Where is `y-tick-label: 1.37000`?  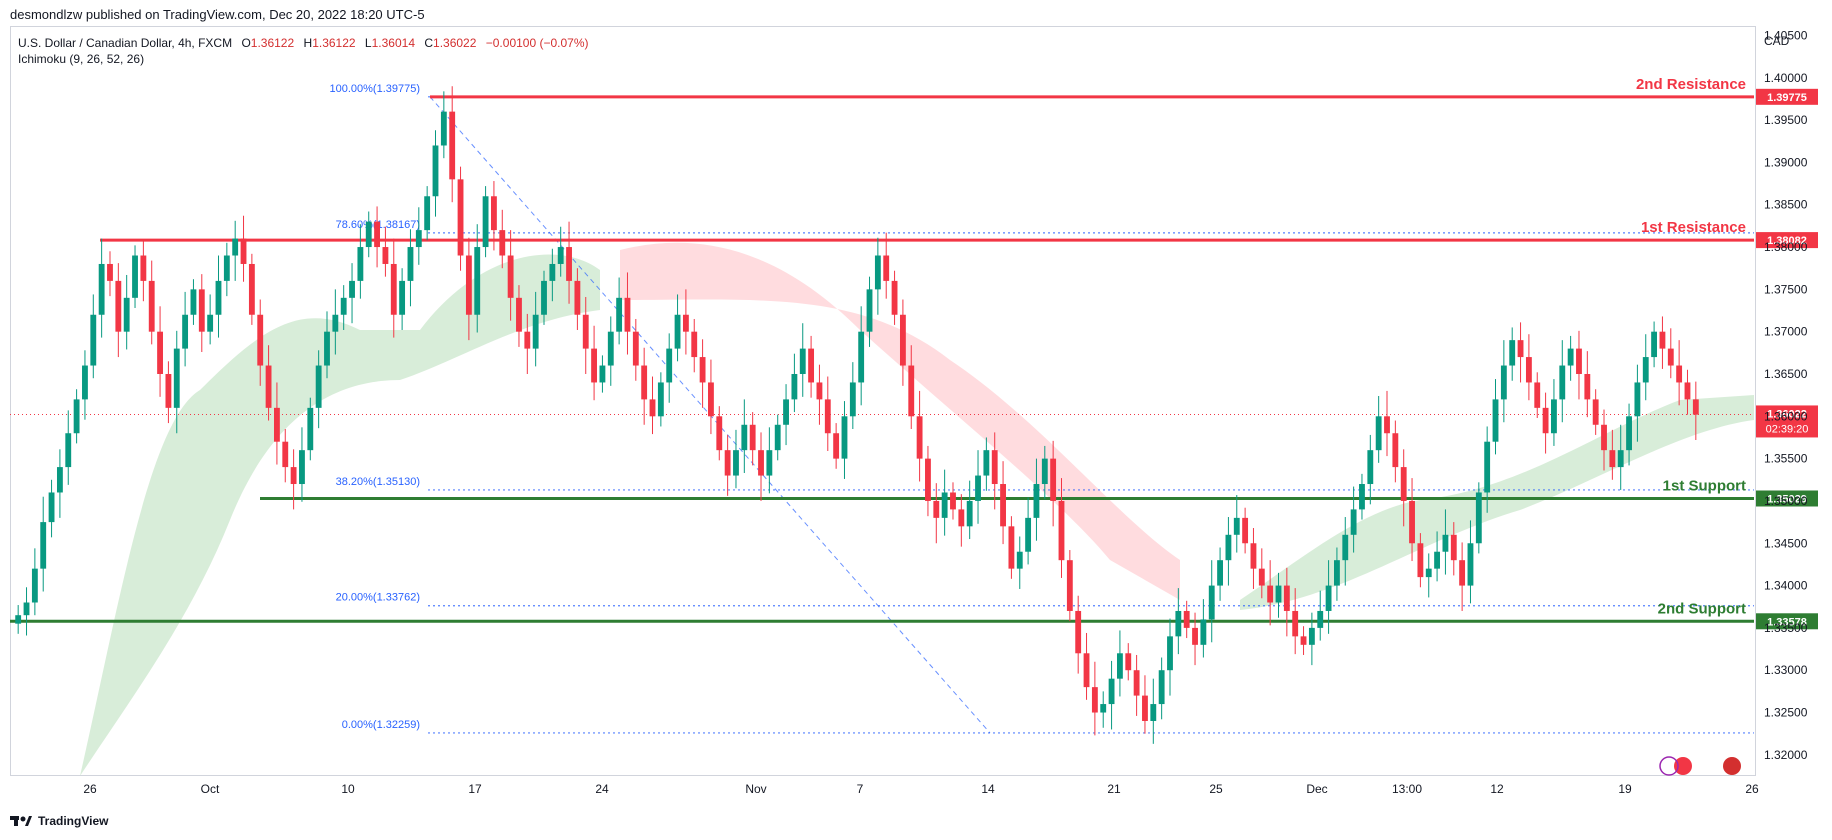
y-tick-label: 1.37000 is located at coordinates (1786, 332).